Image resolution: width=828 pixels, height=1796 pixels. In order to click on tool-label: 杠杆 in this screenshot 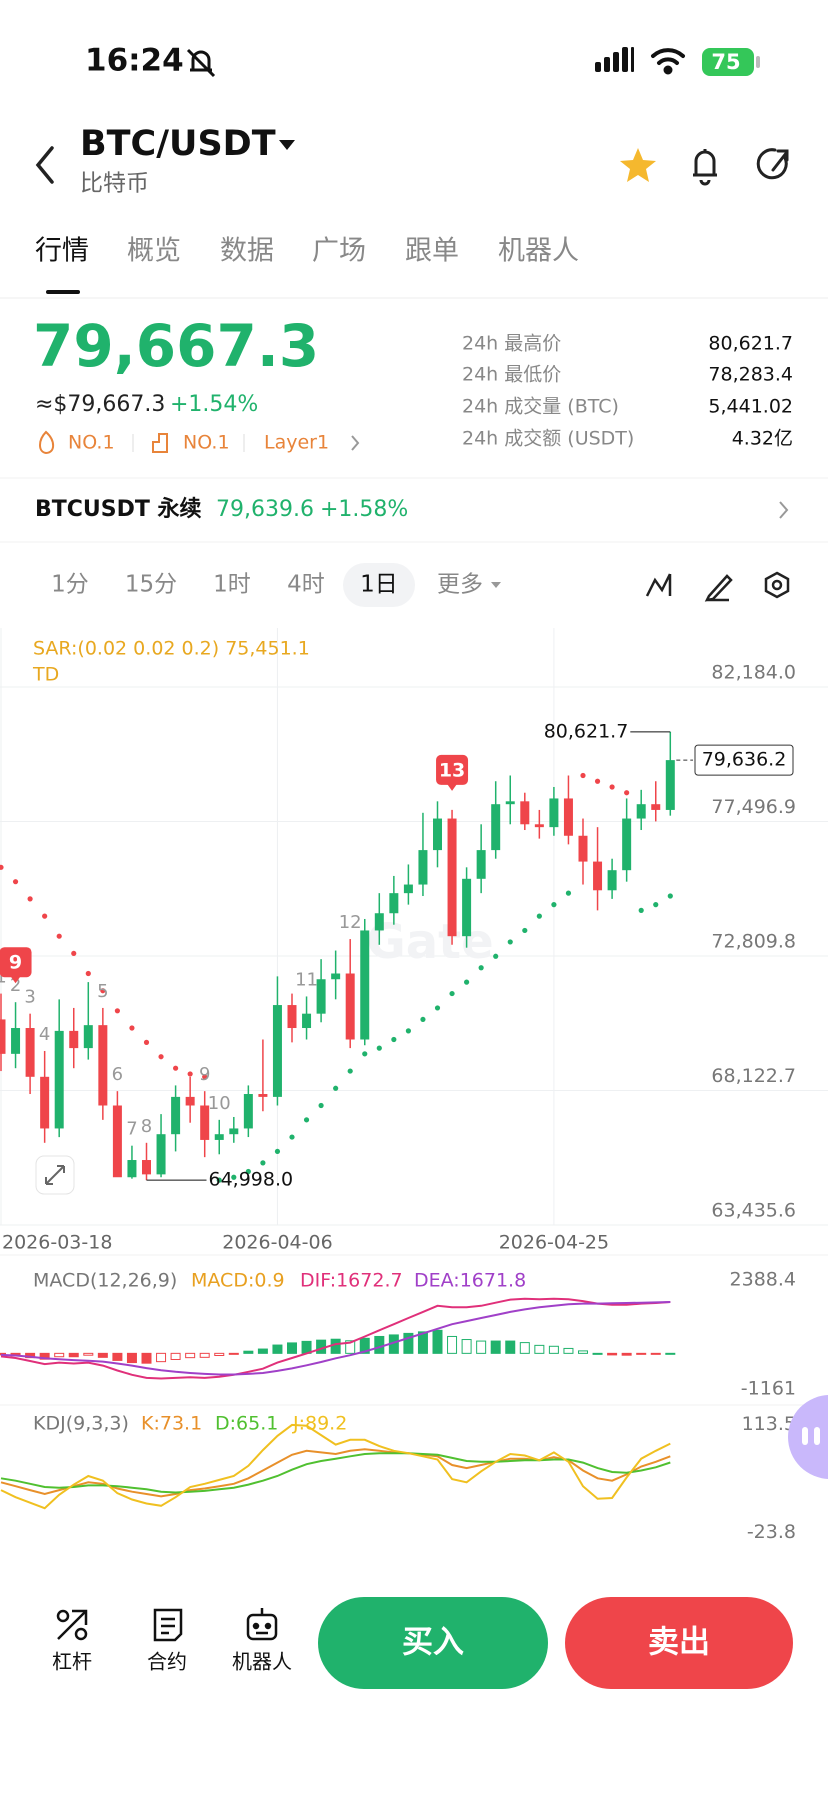, I will do `click(72, 1662)`.